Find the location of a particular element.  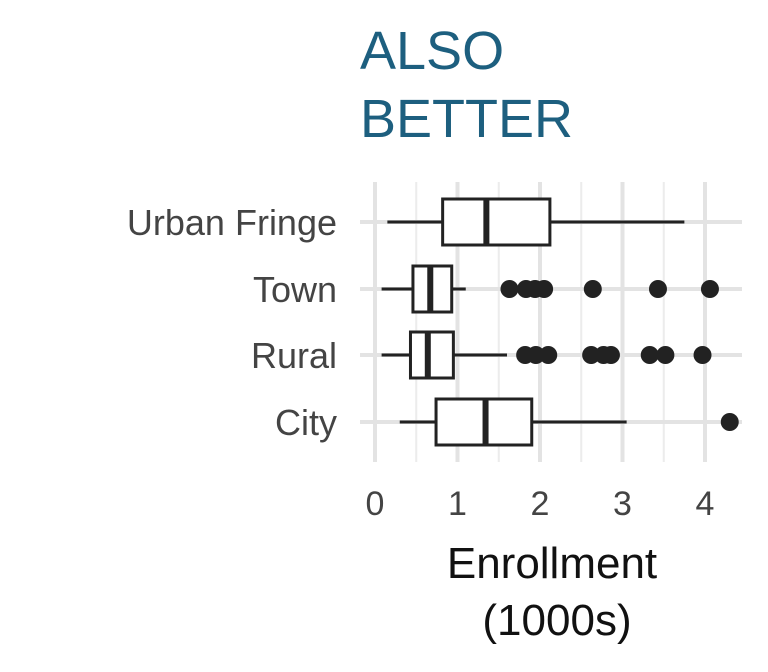

category-label: Urban Fringe is located at coordinates (232, 222).